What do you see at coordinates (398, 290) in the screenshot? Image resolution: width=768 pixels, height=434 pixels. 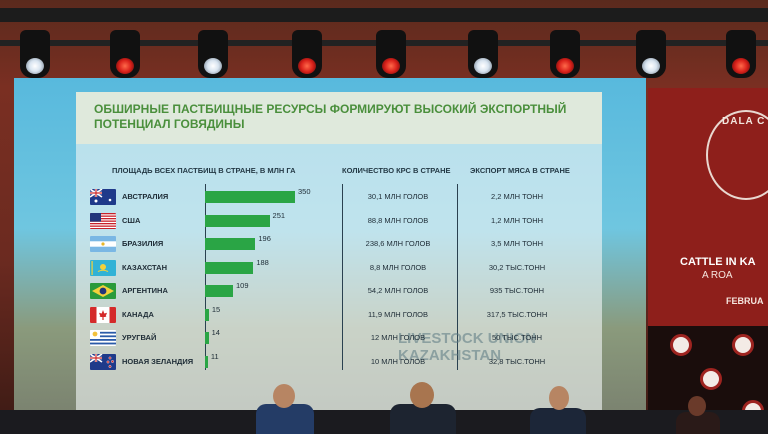 I see `cattle-count: 54,2 МЛН ГОЛОВ` at bounding box center [398, 290].